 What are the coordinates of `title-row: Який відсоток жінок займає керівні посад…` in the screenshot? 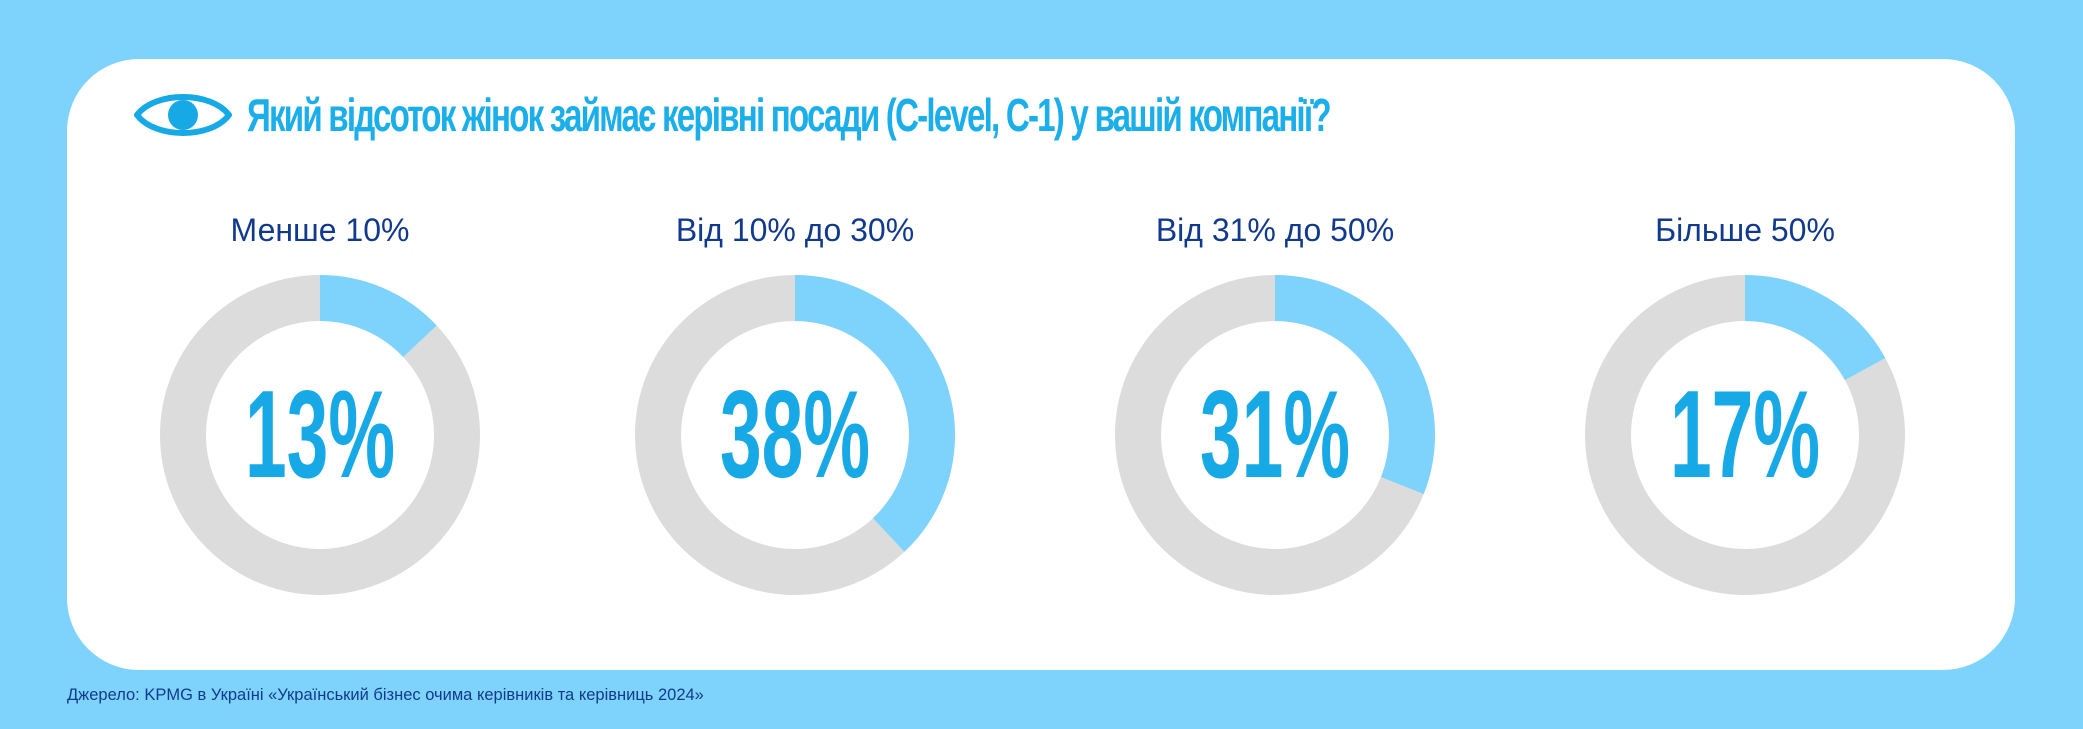 It's located at (942, 115).